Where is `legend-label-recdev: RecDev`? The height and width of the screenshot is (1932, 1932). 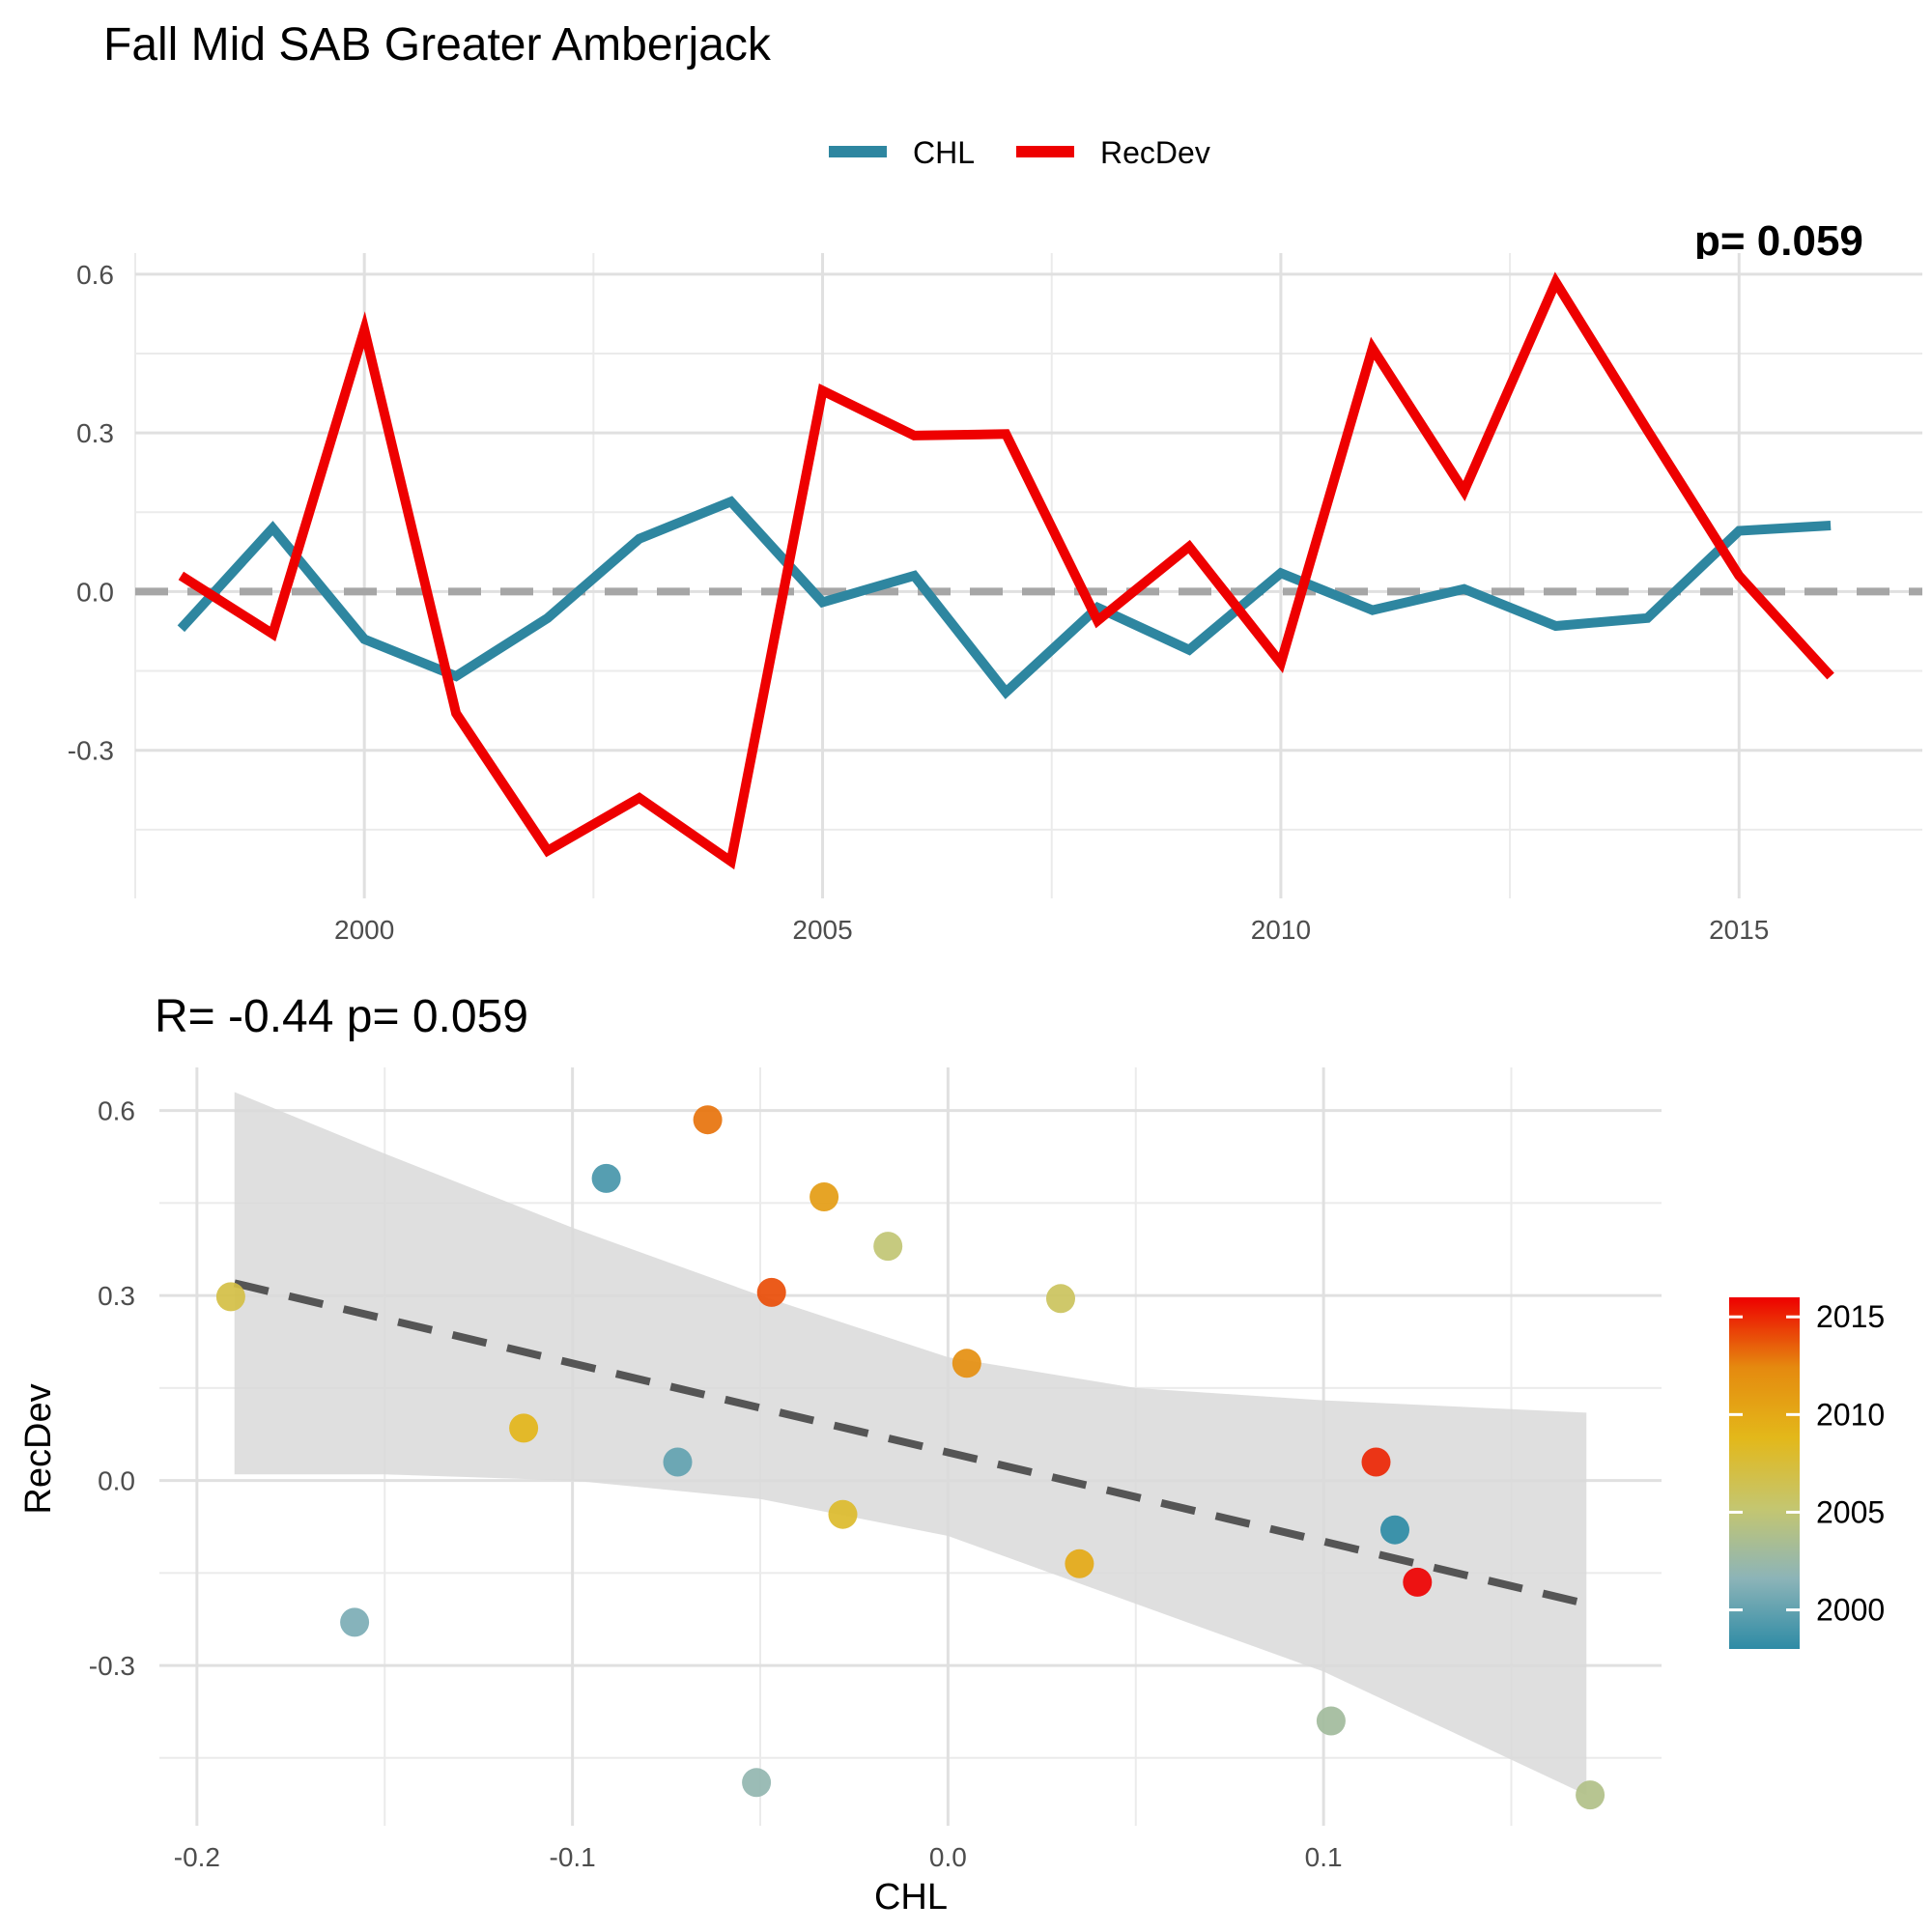 legend-label-recdev: RecDev is located at coordinates (1155, 152).